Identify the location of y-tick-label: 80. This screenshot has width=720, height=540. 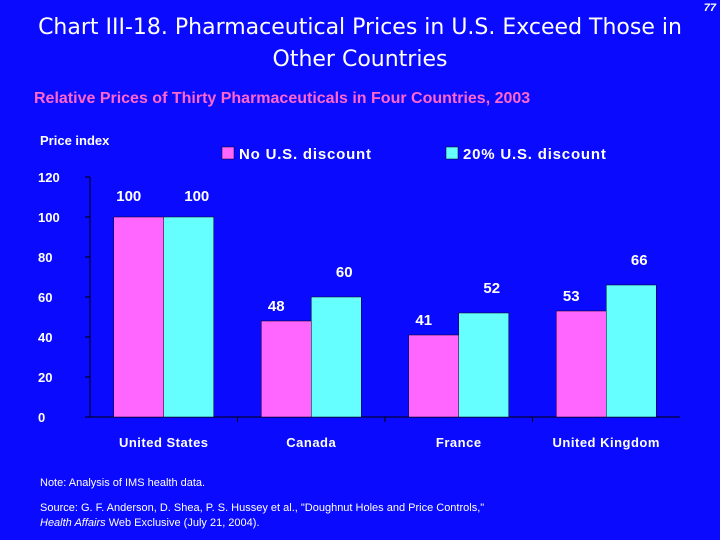
(45, 257).